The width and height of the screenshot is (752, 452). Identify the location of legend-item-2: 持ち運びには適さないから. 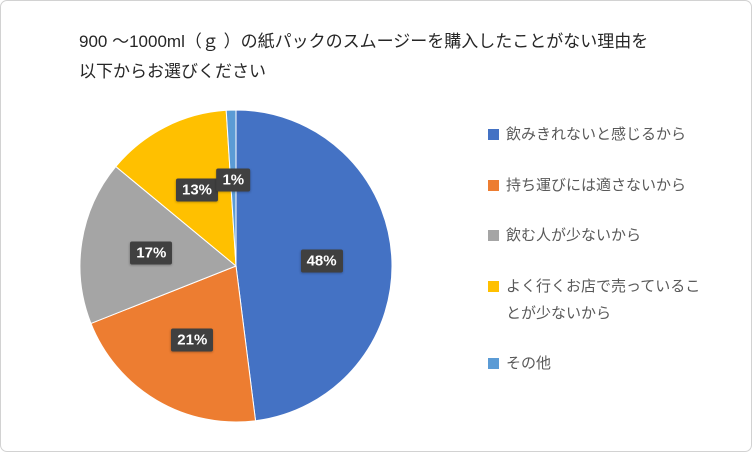
(614, 185).